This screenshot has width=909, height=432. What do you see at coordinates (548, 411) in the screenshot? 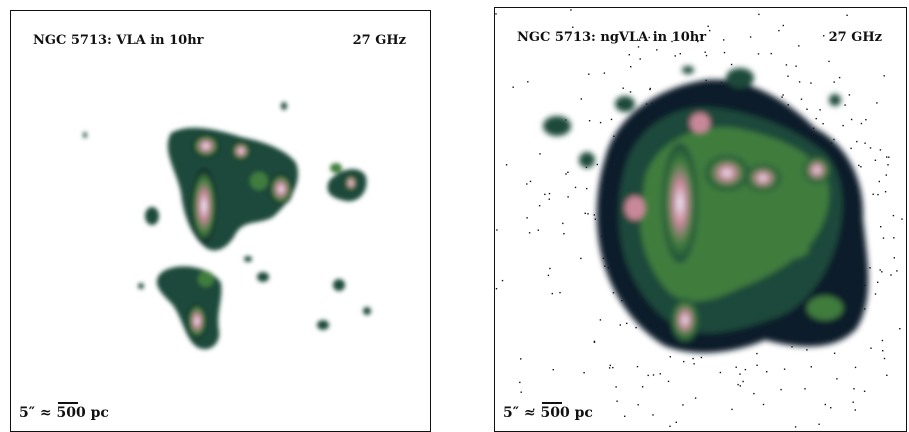
I see `ngvla-scale-bar: 5″ ≈ 500 pc` at bounding box center [548, 411].